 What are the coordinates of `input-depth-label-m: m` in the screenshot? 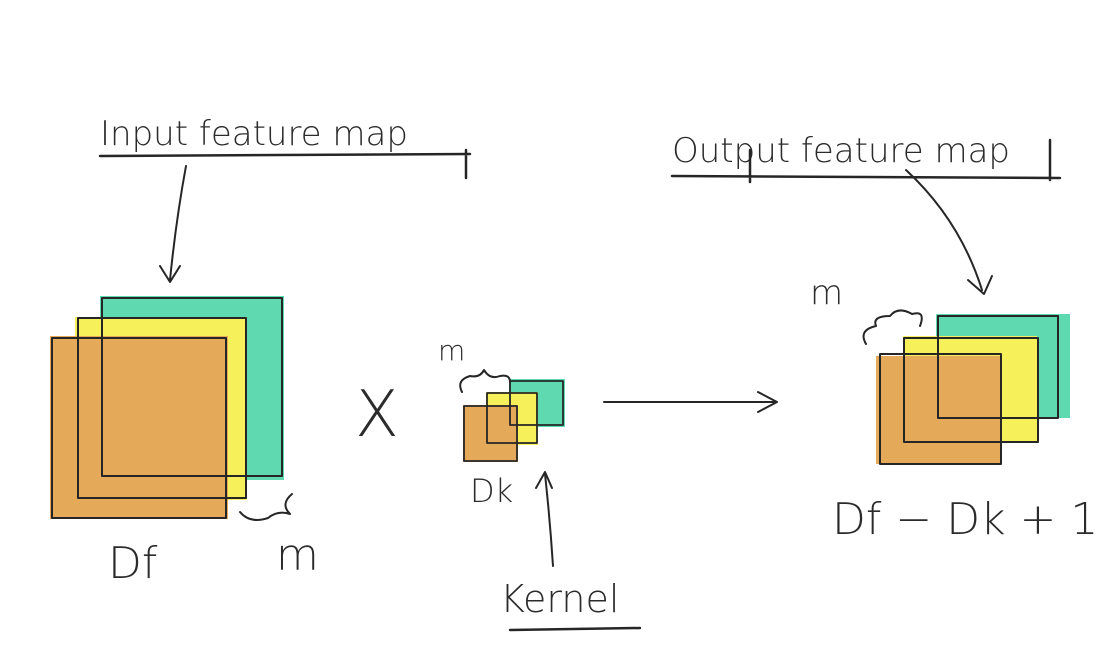 It's located at (297, 555).